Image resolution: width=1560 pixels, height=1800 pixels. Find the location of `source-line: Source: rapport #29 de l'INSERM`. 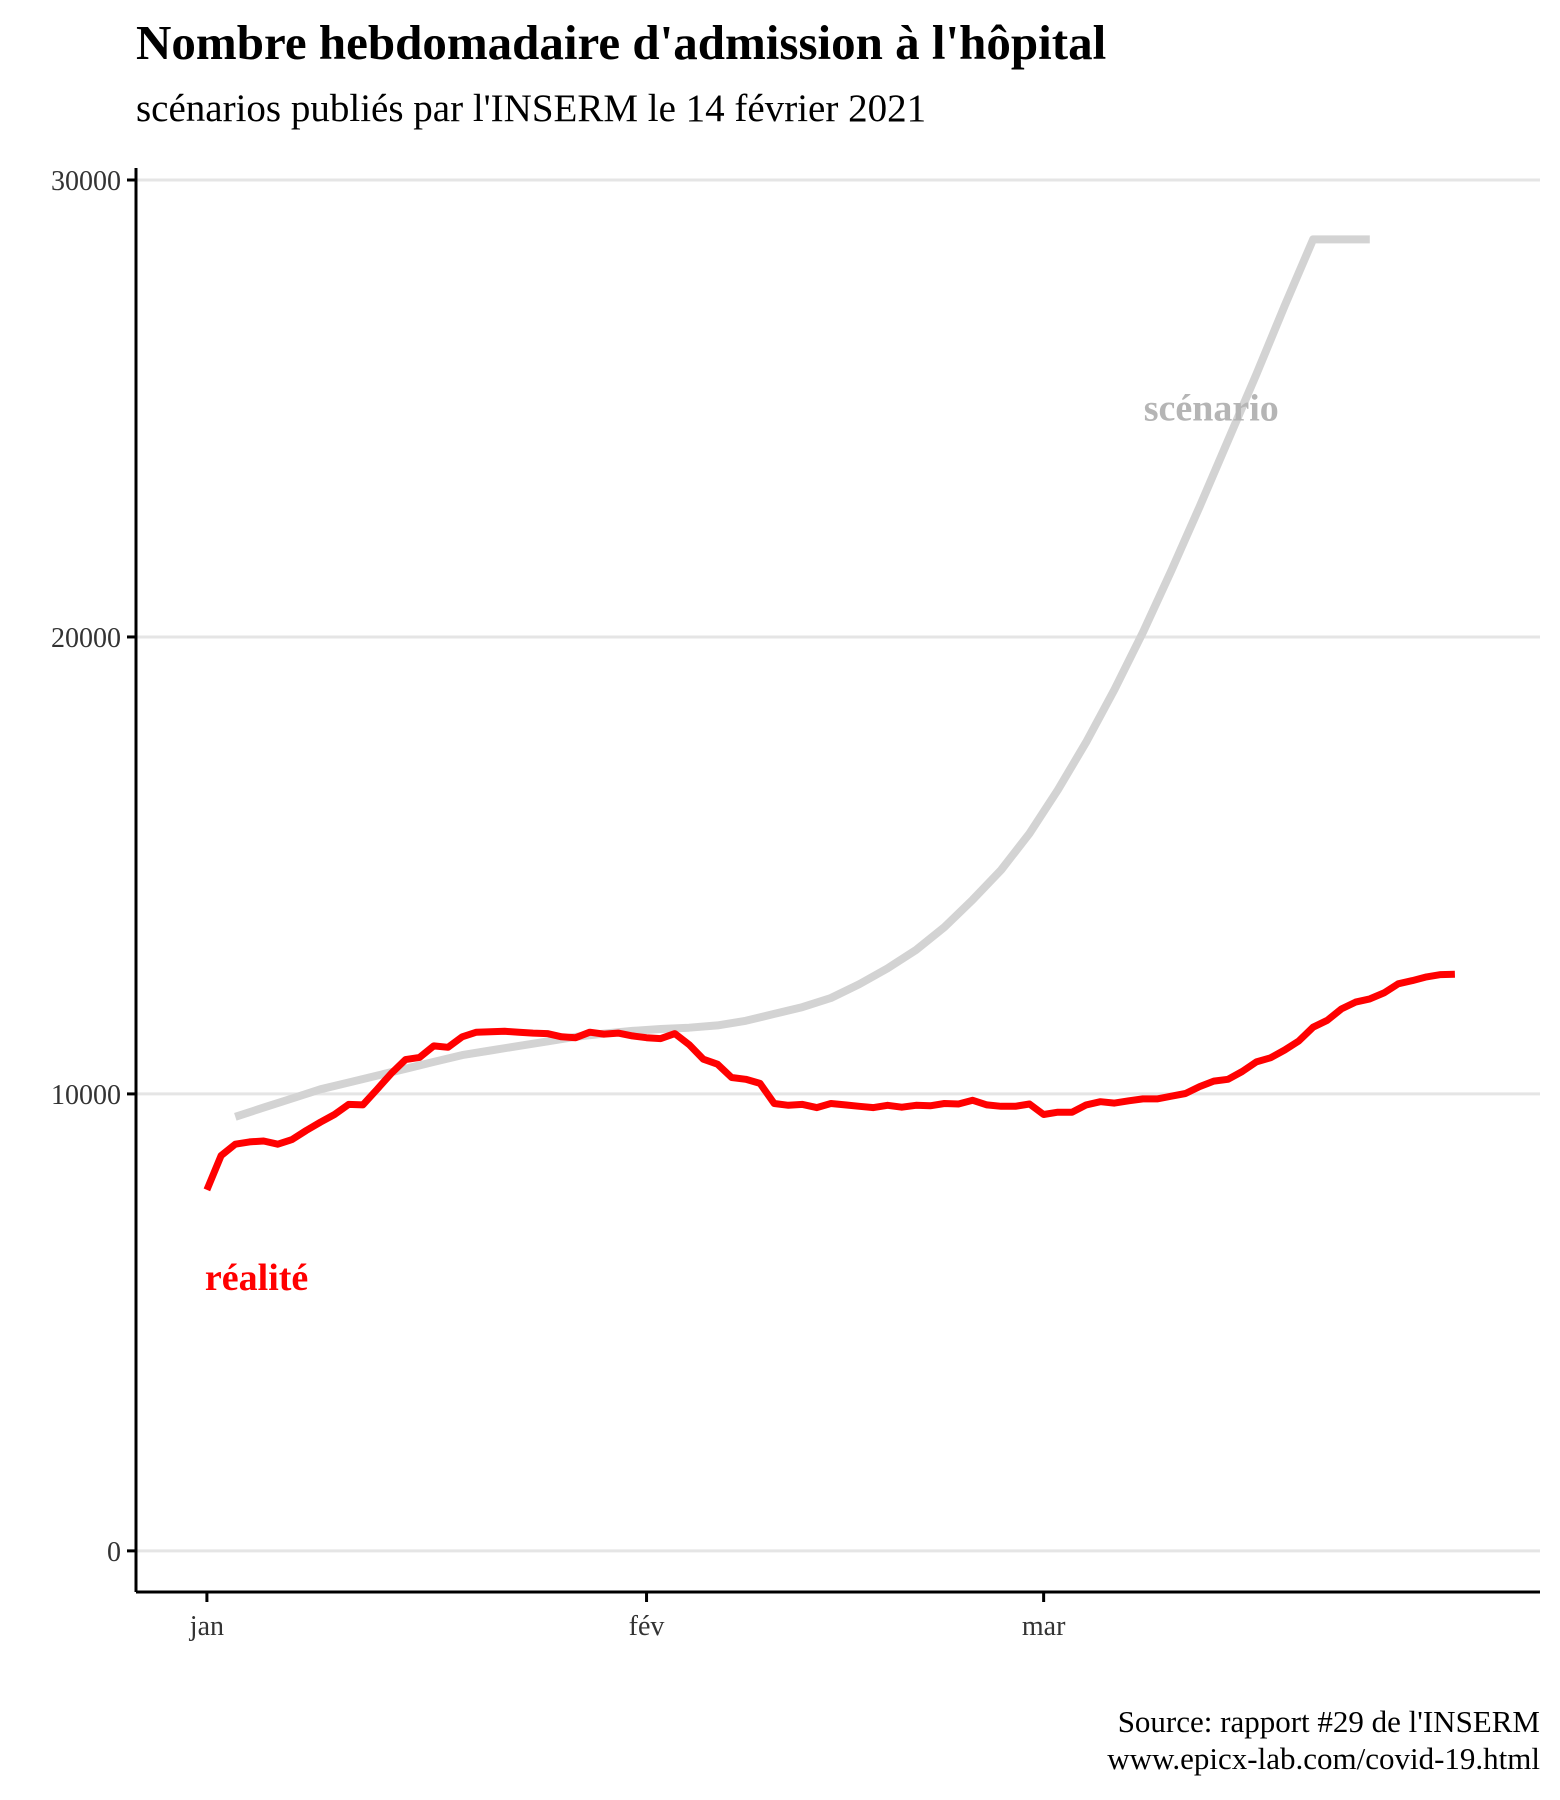

source-line: Source: rapport #29 de l'INSERM is located at coordinates (1328, 1721).